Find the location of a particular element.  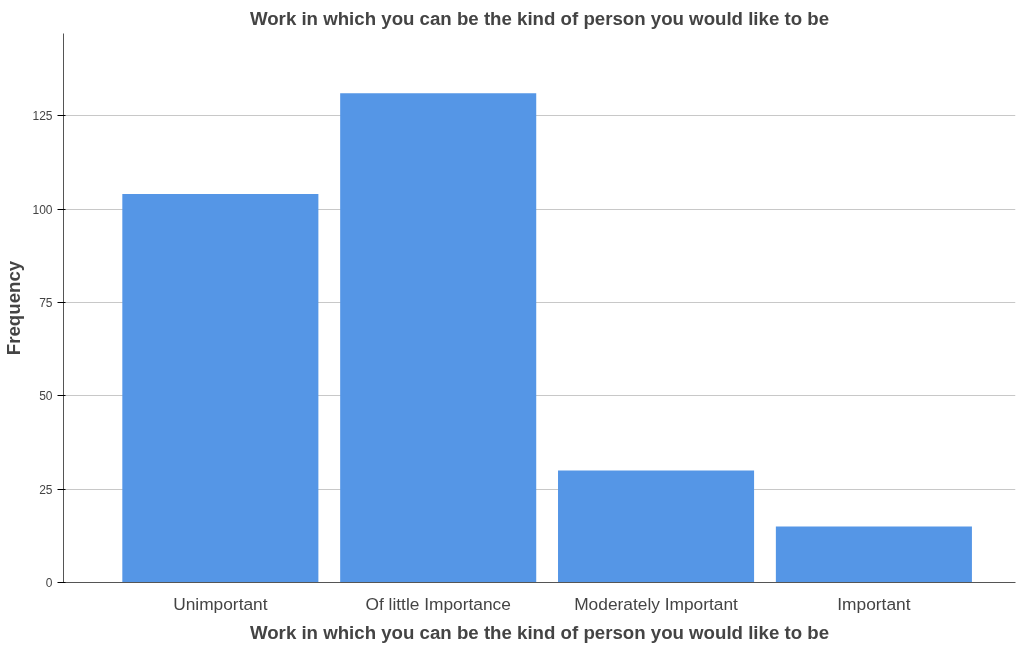

y-axis-title: Frequency is located at coordinates (14, 308).